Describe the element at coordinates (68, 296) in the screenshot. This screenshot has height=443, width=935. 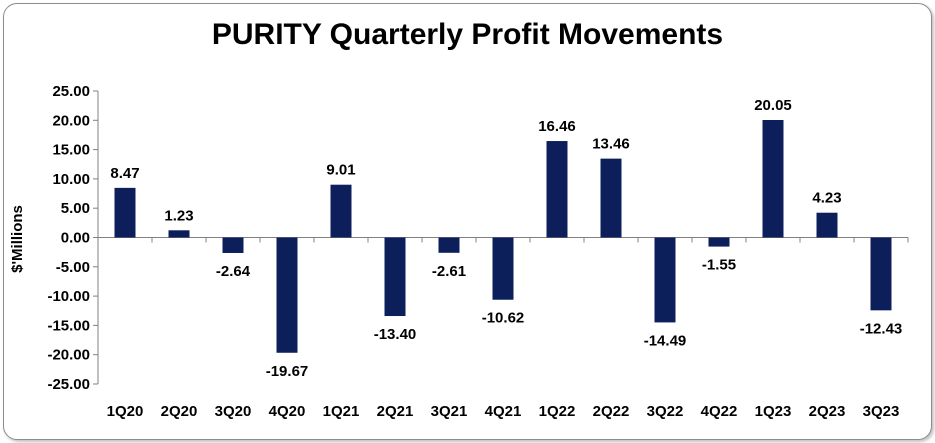
I see `y-tick-label: -10.00` at that location.